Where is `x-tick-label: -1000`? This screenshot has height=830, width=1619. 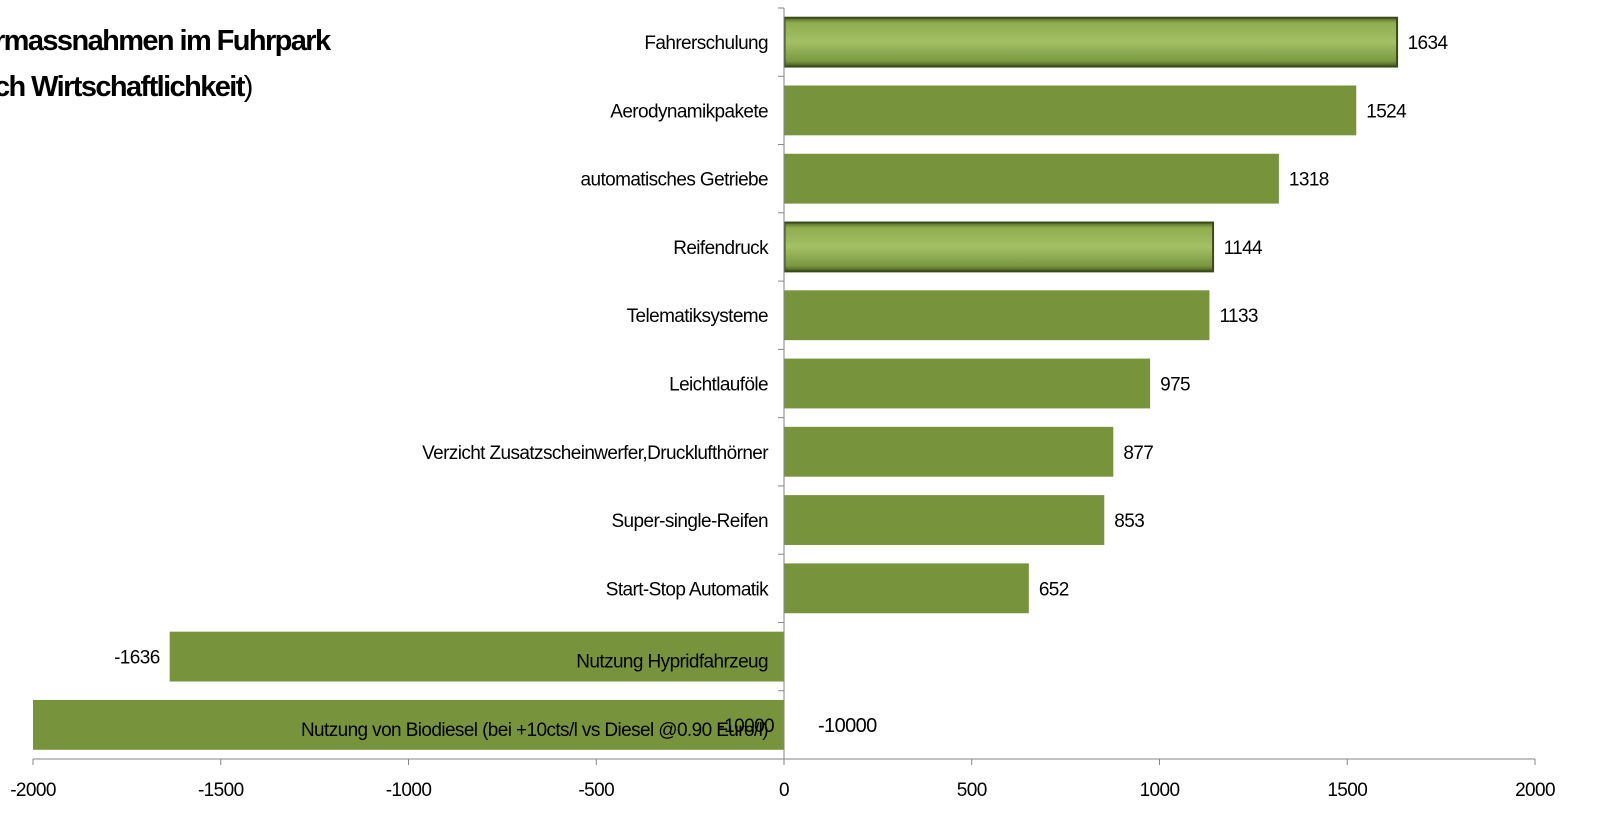
x-tick-label: -1000 is located at coordinates (409, 790).